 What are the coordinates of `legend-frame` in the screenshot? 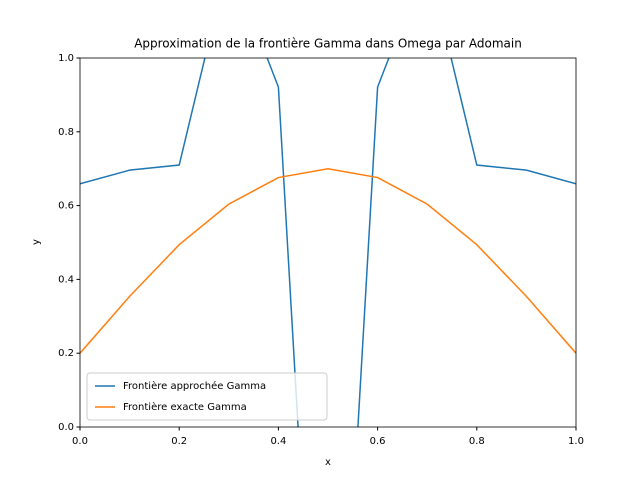 It's located at (207, 396).